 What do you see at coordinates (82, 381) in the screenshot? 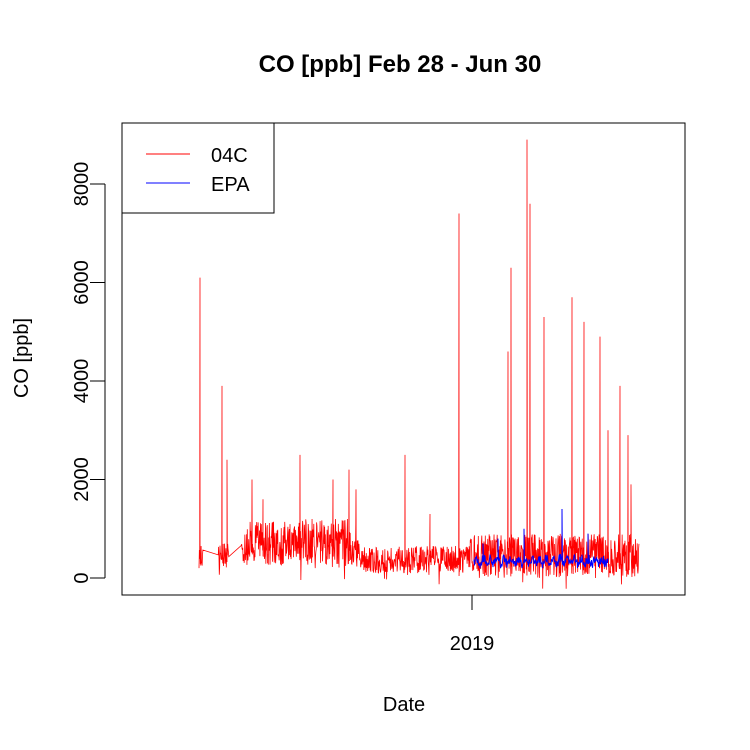
I see `y-tick-label-4000: 4000` at bounding box center [82, 381].